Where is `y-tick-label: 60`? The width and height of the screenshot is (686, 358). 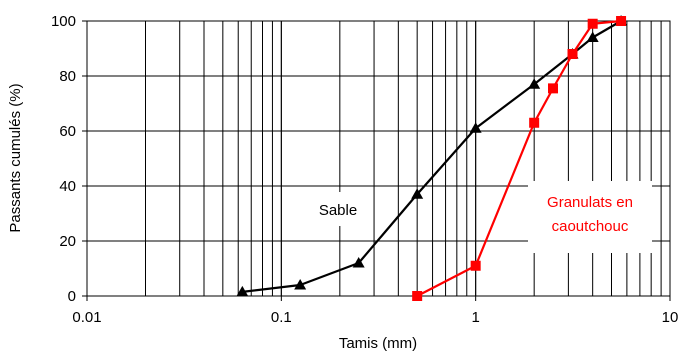 y-tick-label: 60 is located at coordinates (67, 131).